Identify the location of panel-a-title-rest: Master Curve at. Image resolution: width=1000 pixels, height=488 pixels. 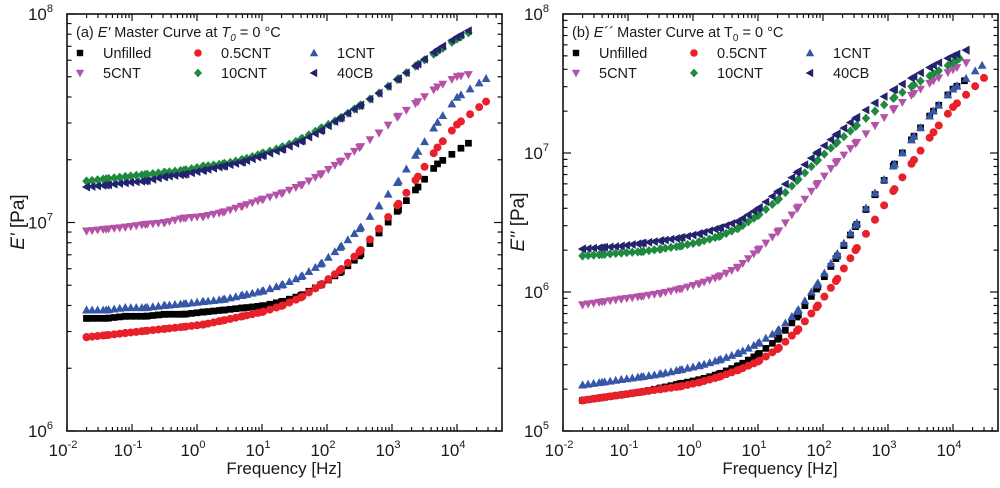
(165, 33).